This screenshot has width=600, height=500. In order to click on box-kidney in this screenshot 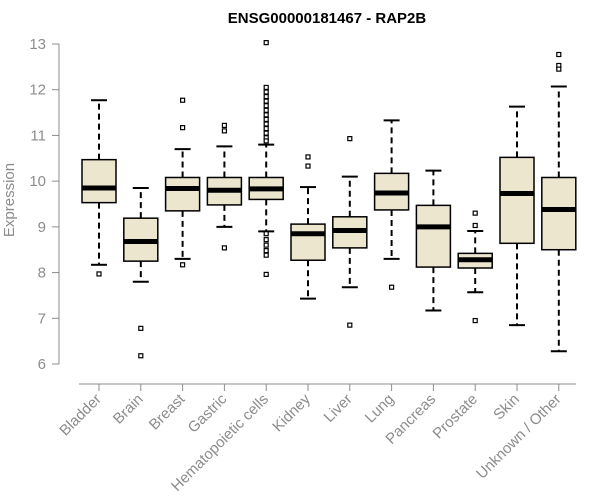, I will do `click(308, 227)`.